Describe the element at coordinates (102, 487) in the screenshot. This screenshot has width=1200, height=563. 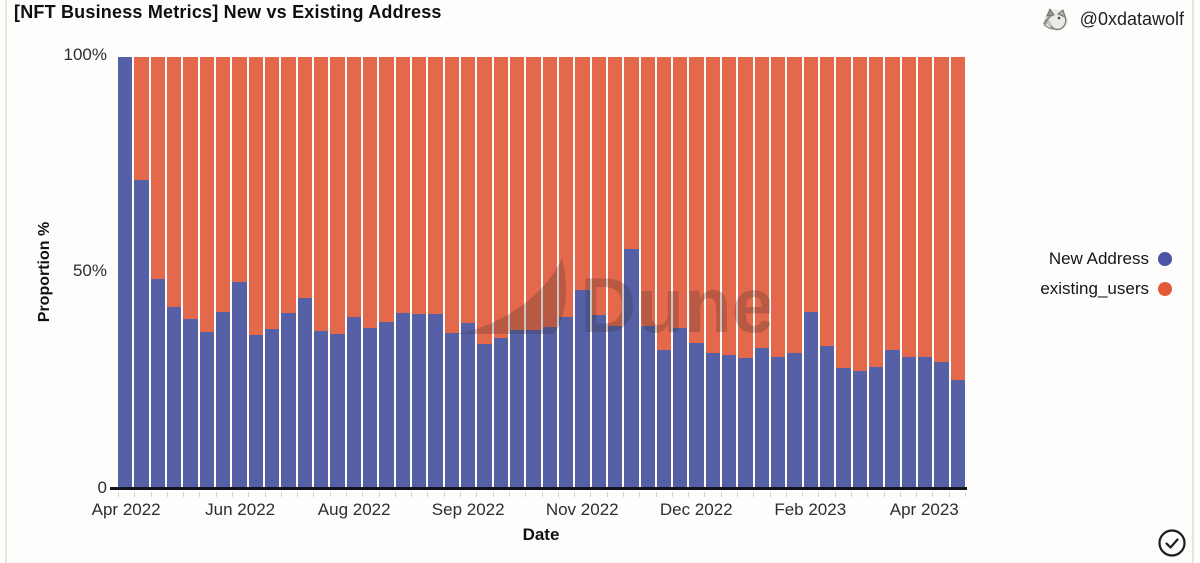
I see `y-tick-0: 0` at that location.